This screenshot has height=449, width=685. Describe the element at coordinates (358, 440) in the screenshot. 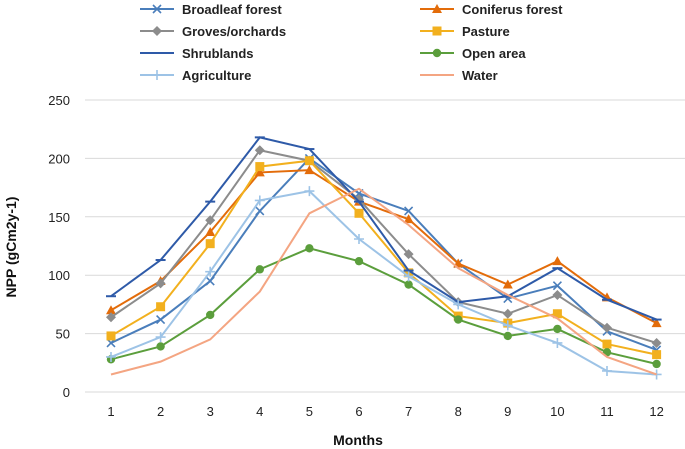

I see `x-axis-title: Months` at that location.